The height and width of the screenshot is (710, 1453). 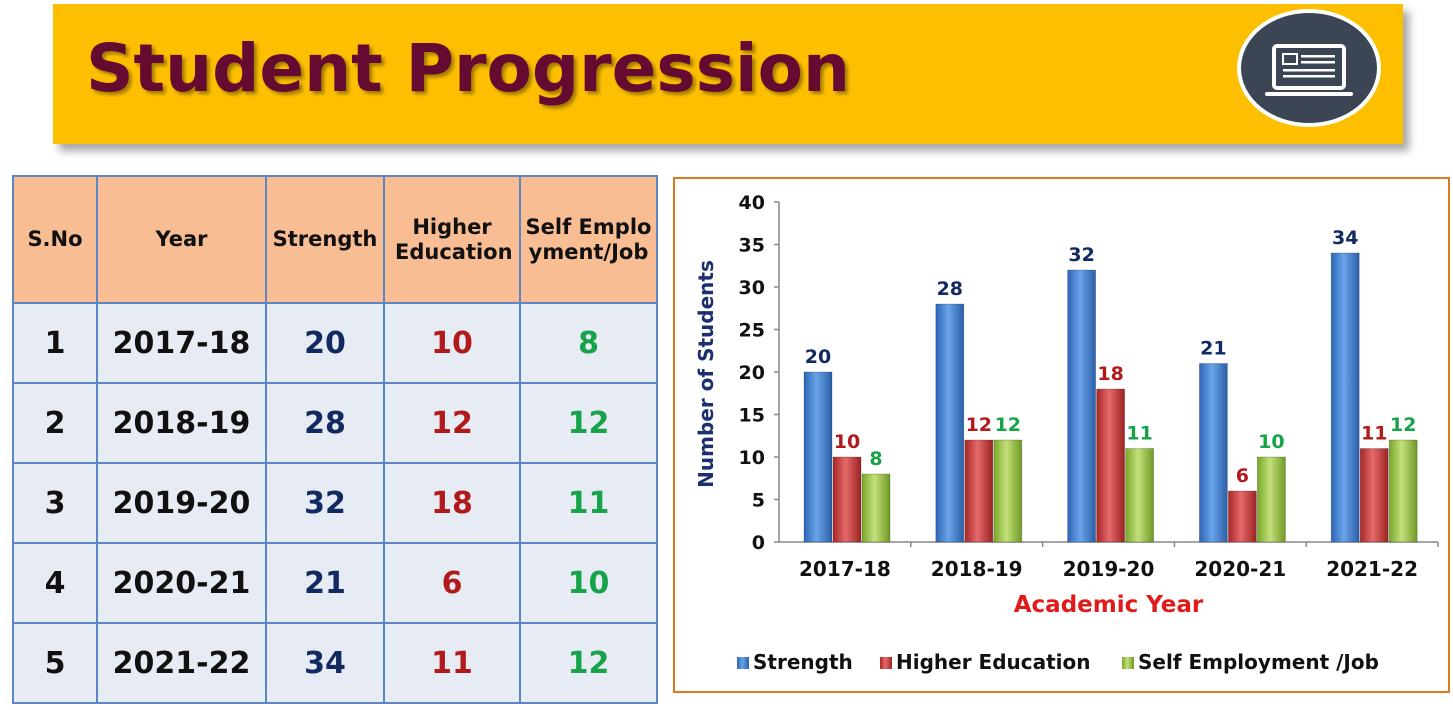 I want to click on data-label: 8, so click(x=875, y=459).